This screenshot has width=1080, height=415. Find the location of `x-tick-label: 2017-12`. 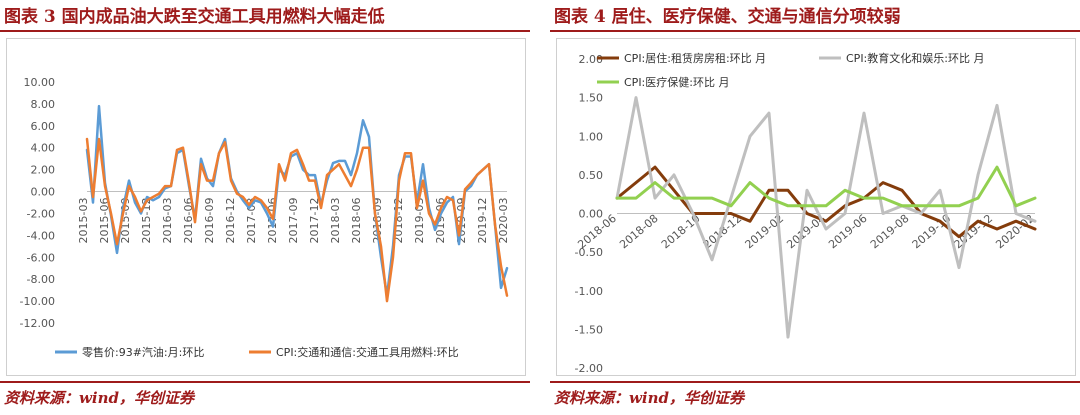

x-tick-label: 2017-12 is located at coordinates (314, 221).